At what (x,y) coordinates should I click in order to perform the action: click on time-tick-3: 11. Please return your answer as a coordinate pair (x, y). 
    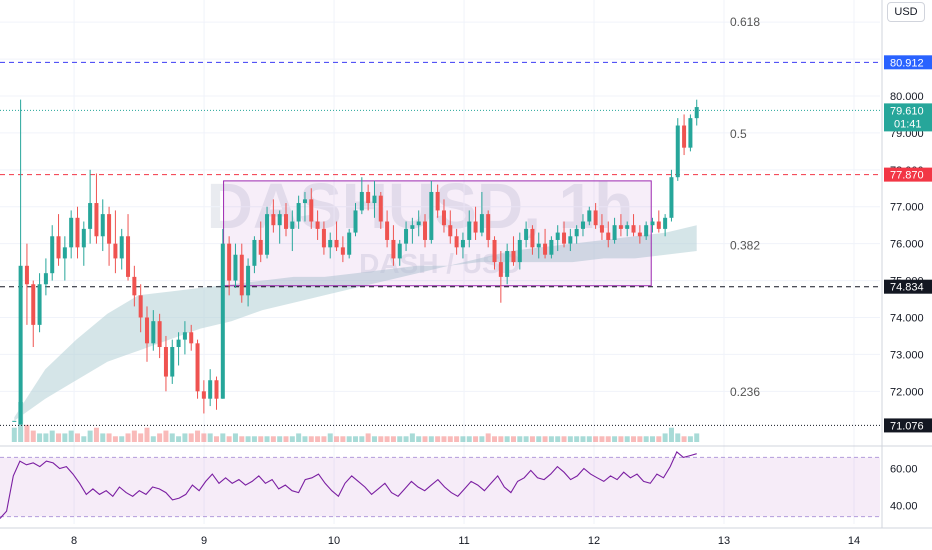
    Looking at the image, I should click on (463, 541).